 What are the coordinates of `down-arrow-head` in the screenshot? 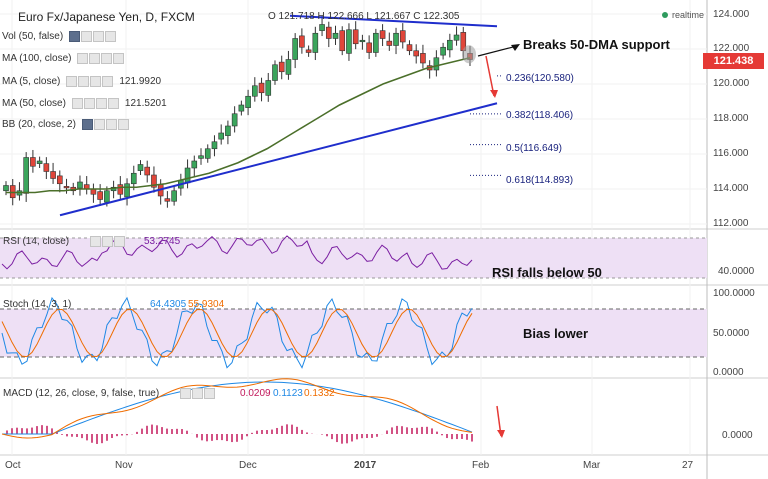 It's located at (494, 94).